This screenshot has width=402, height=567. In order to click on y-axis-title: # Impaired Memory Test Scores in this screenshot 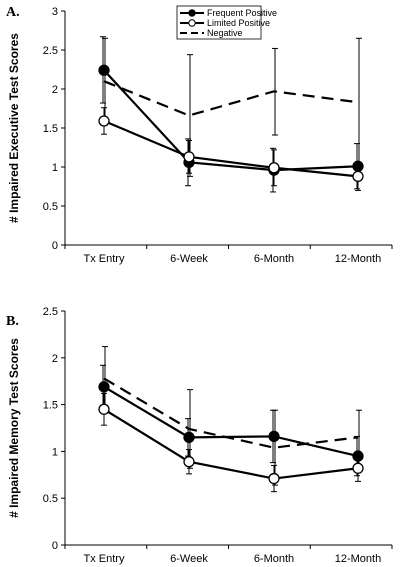, I will do `click(14, 428)`.